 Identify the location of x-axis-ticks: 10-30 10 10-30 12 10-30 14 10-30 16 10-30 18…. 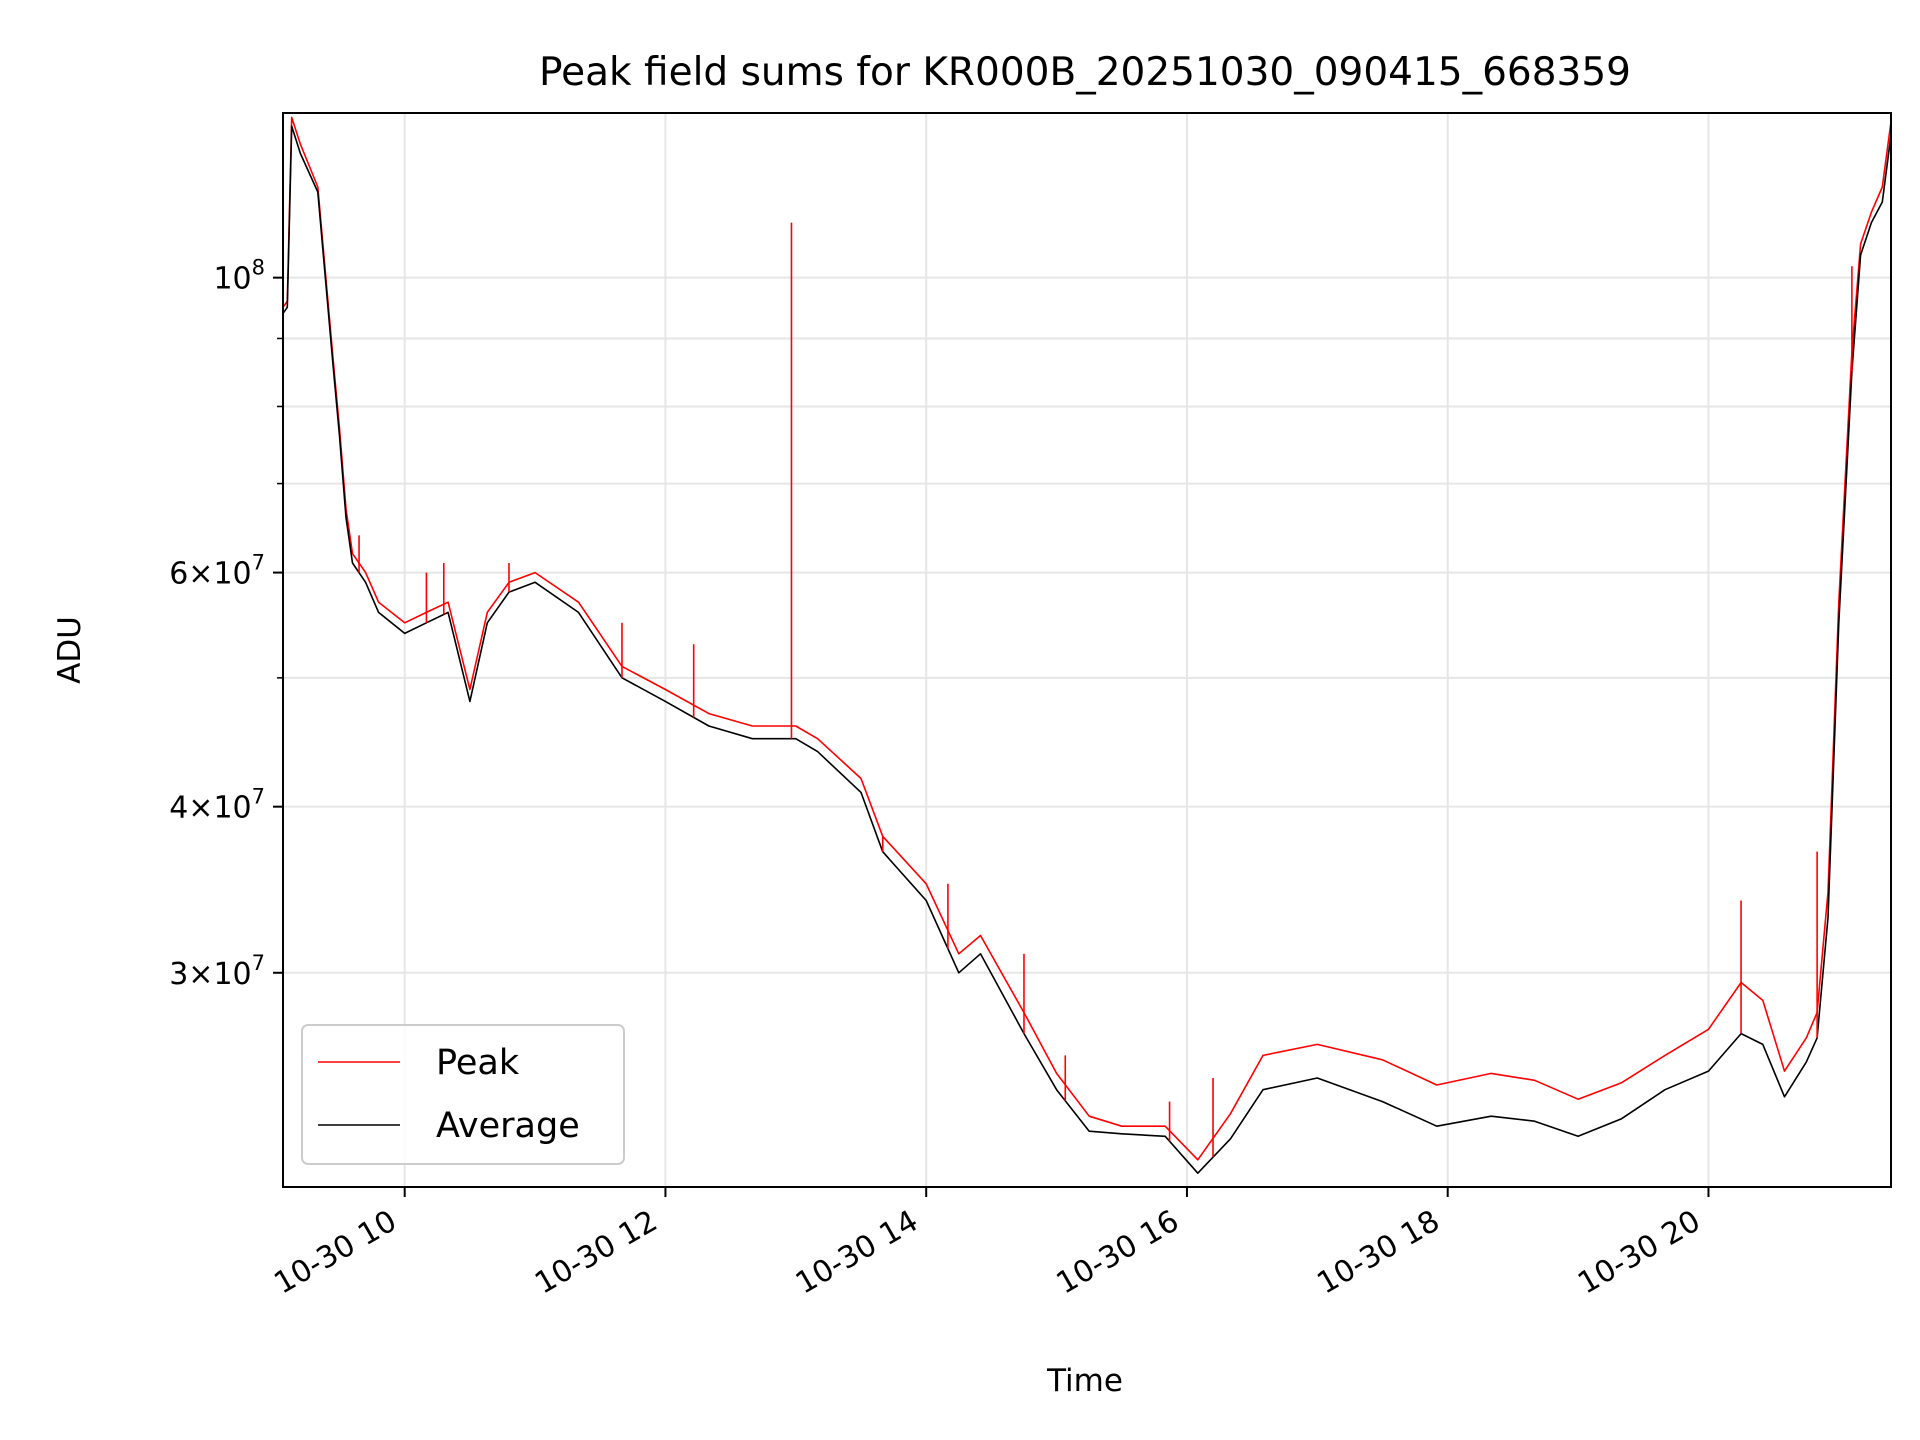
(989, 1244).